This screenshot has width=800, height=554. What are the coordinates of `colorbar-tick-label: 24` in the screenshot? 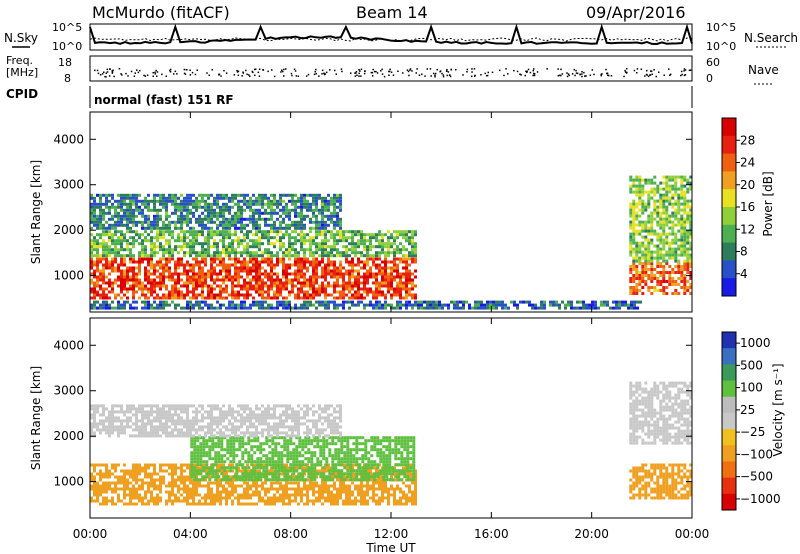 It's located at (747, 163).